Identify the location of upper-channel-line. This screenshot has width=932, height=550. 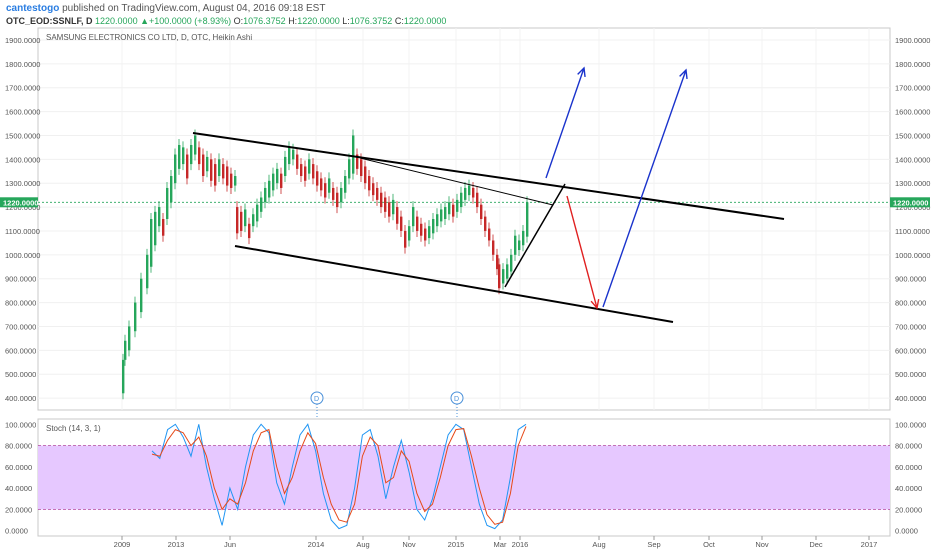
(488, 176).